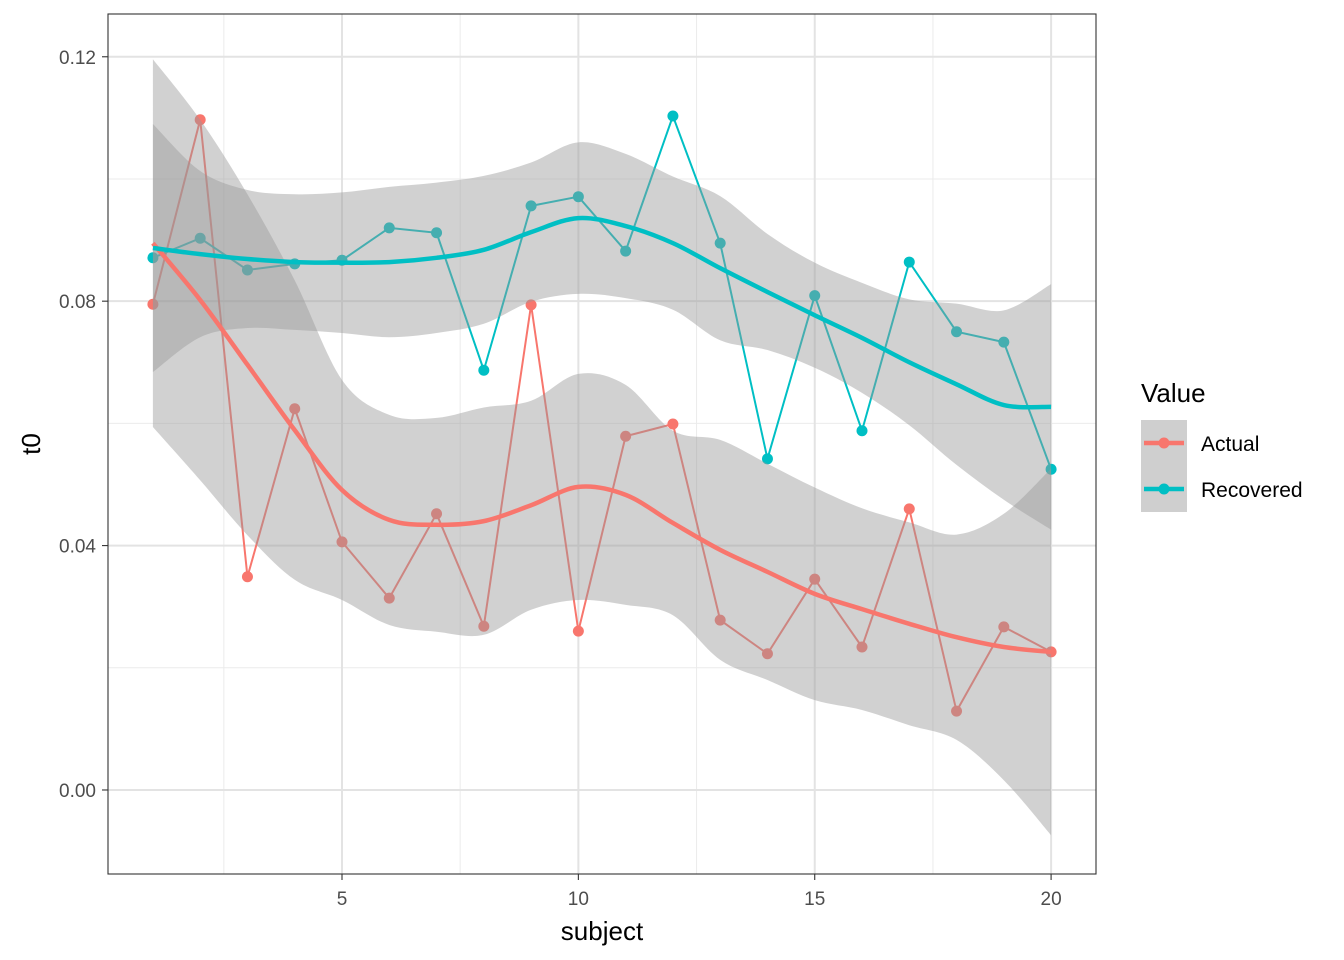  Describe the element at coordinates (1252, 490) in the screenshot. I see `legend-label-recovered: Recovered` at that location.